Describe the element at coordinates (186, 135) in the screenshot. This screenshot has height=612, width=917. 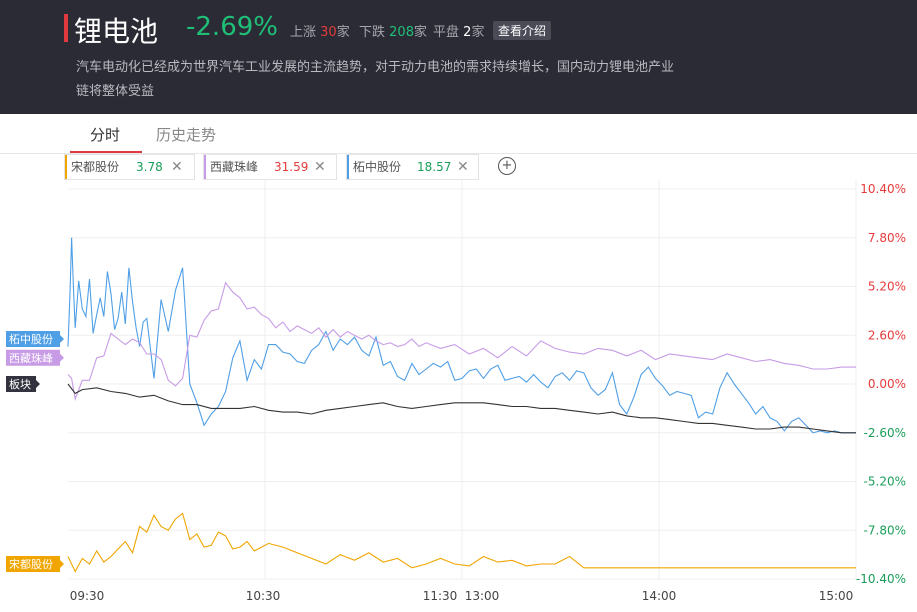
I see `tab-history: 历史走势` at that location.